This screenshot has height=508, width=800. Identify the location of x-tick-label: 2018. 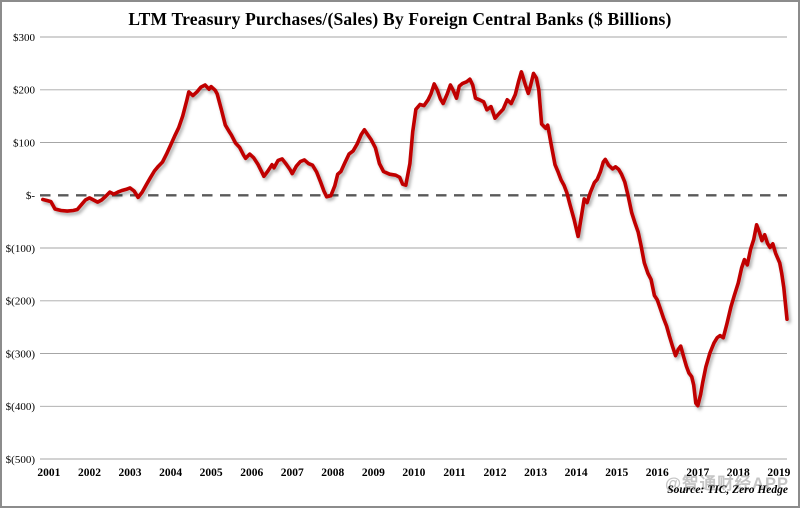
(738, 473).